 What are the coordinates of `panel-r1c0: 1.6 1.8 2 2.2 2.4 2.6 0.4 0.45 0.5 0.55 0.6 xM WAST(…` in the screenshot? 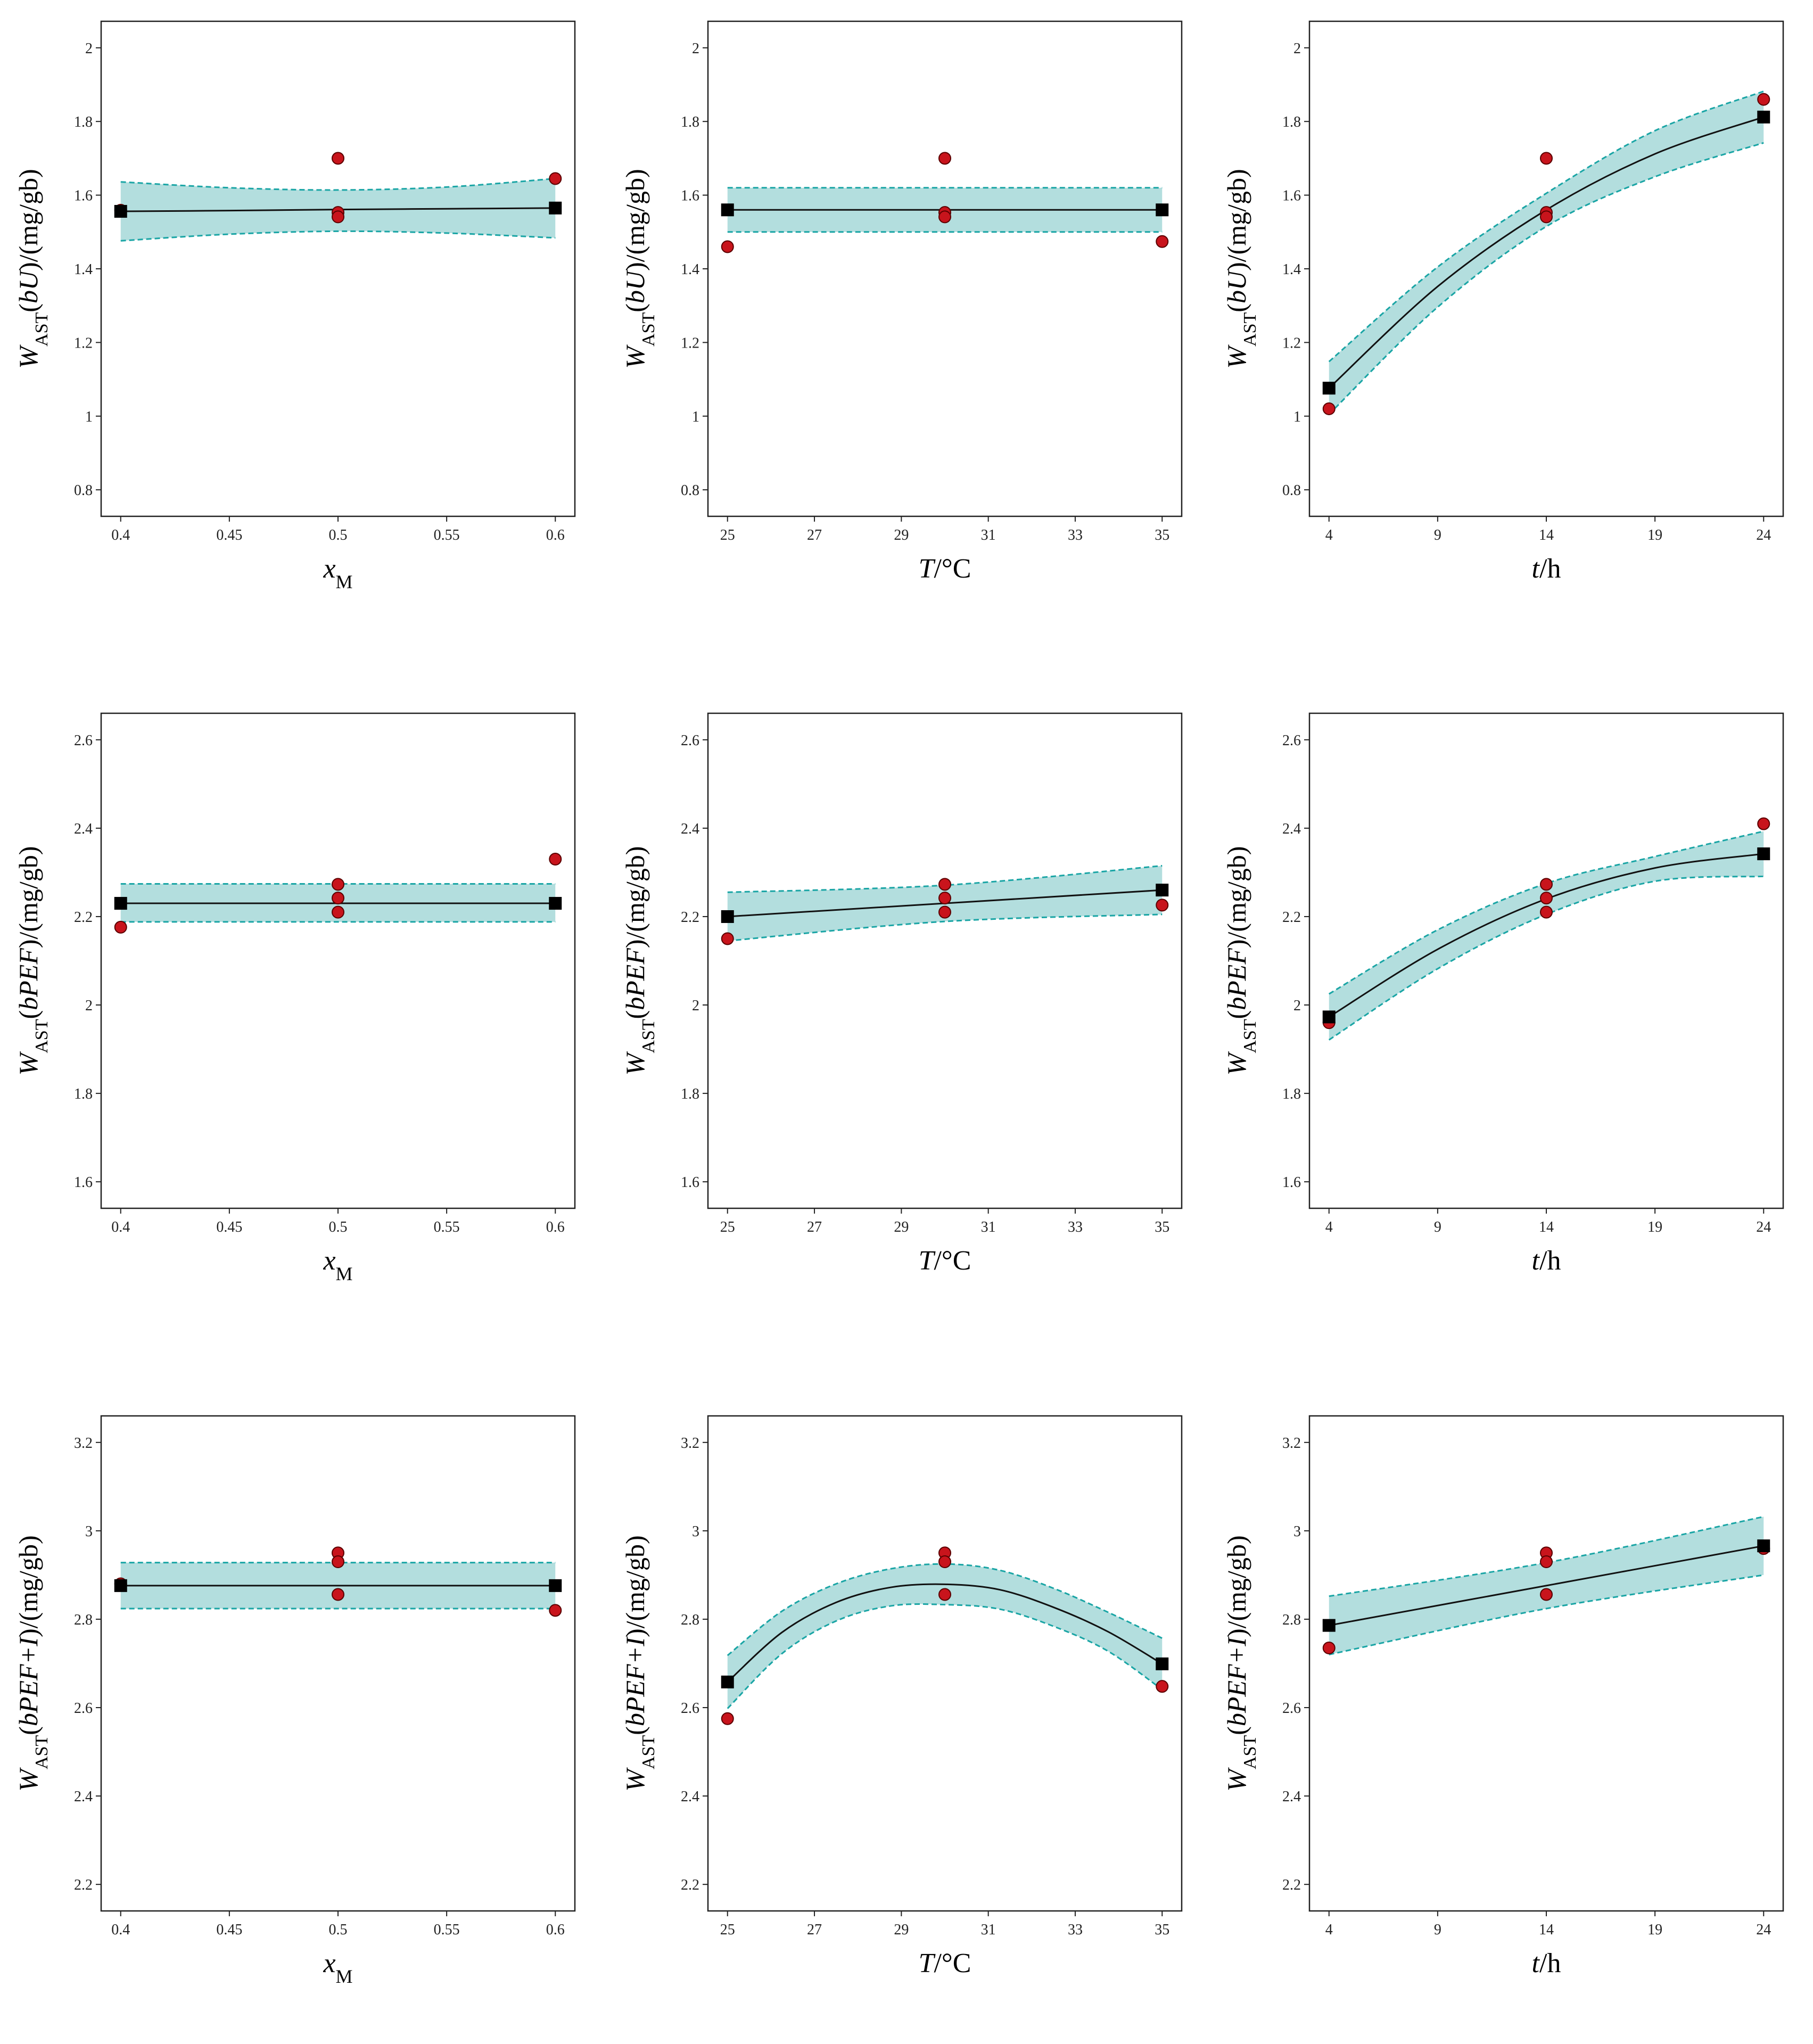 It's located at (300, 1006).